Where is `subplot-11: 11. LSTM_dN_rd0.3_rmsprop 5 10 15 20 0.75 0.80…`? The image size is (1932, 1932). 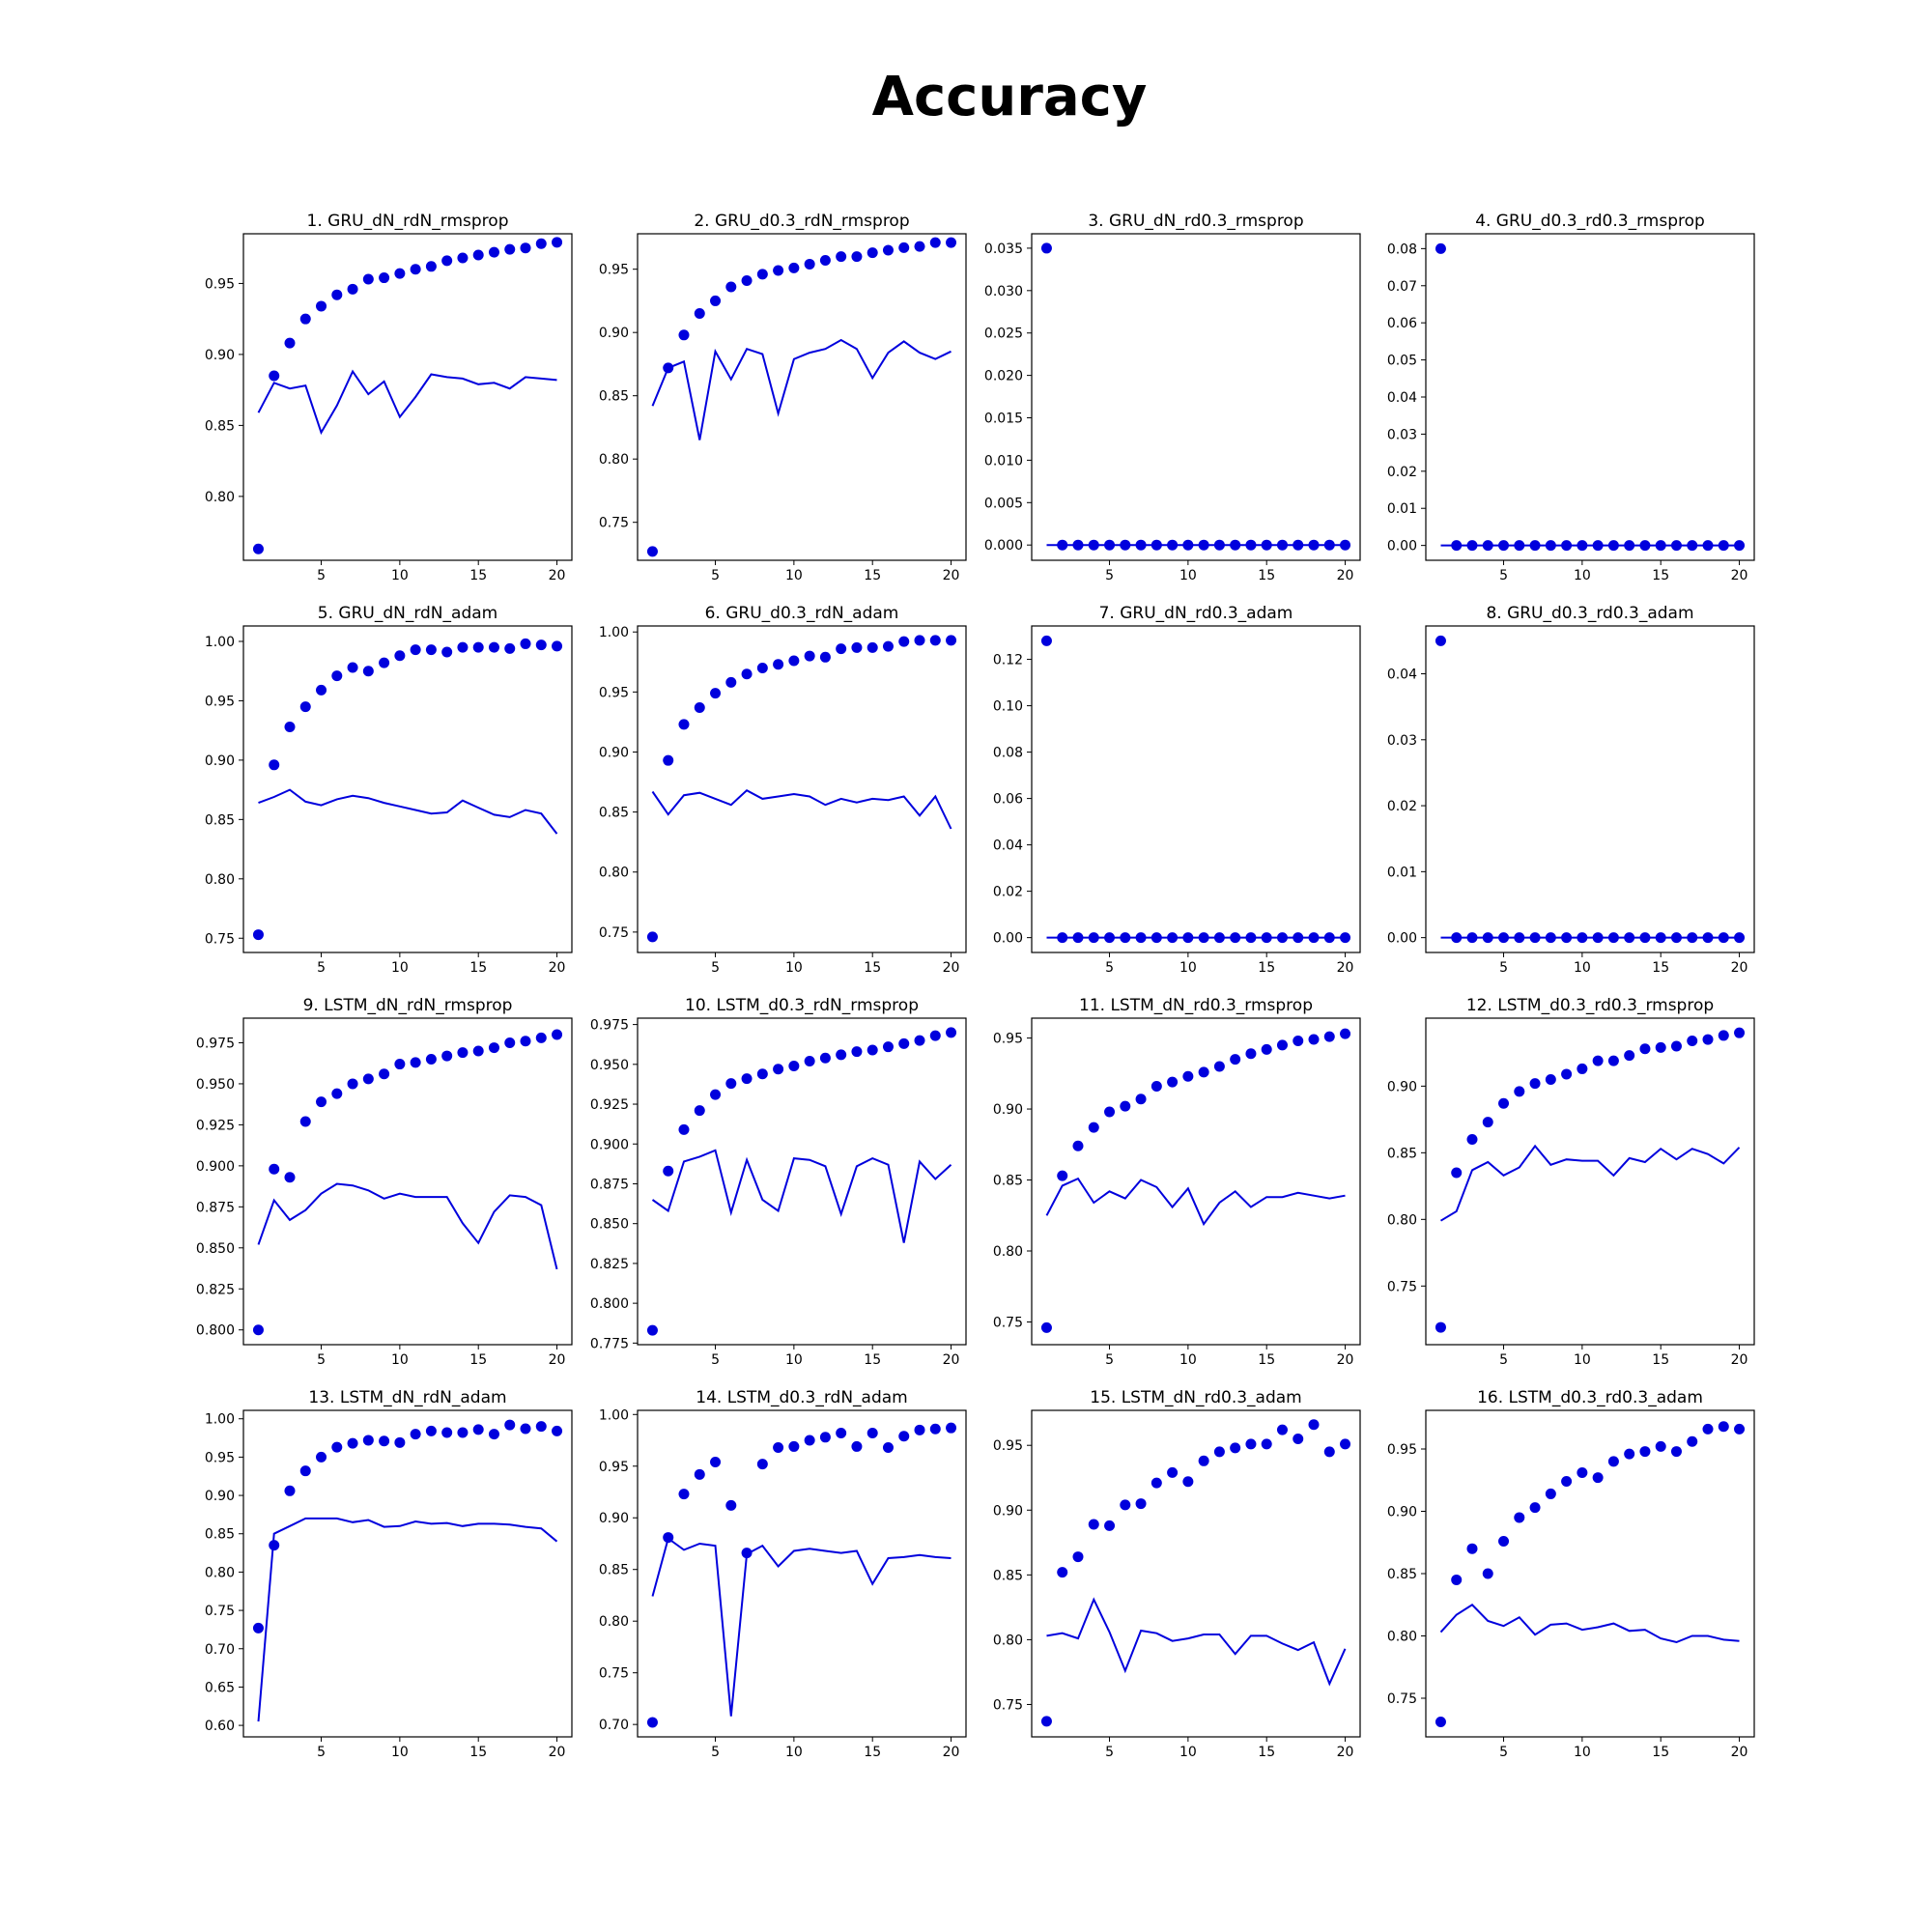
subplot-11: 11. LSTM_dN_rd0.3_rmsprop 5 10 15 20 0.75 0.80… is located at coordinates (1177, 1182).